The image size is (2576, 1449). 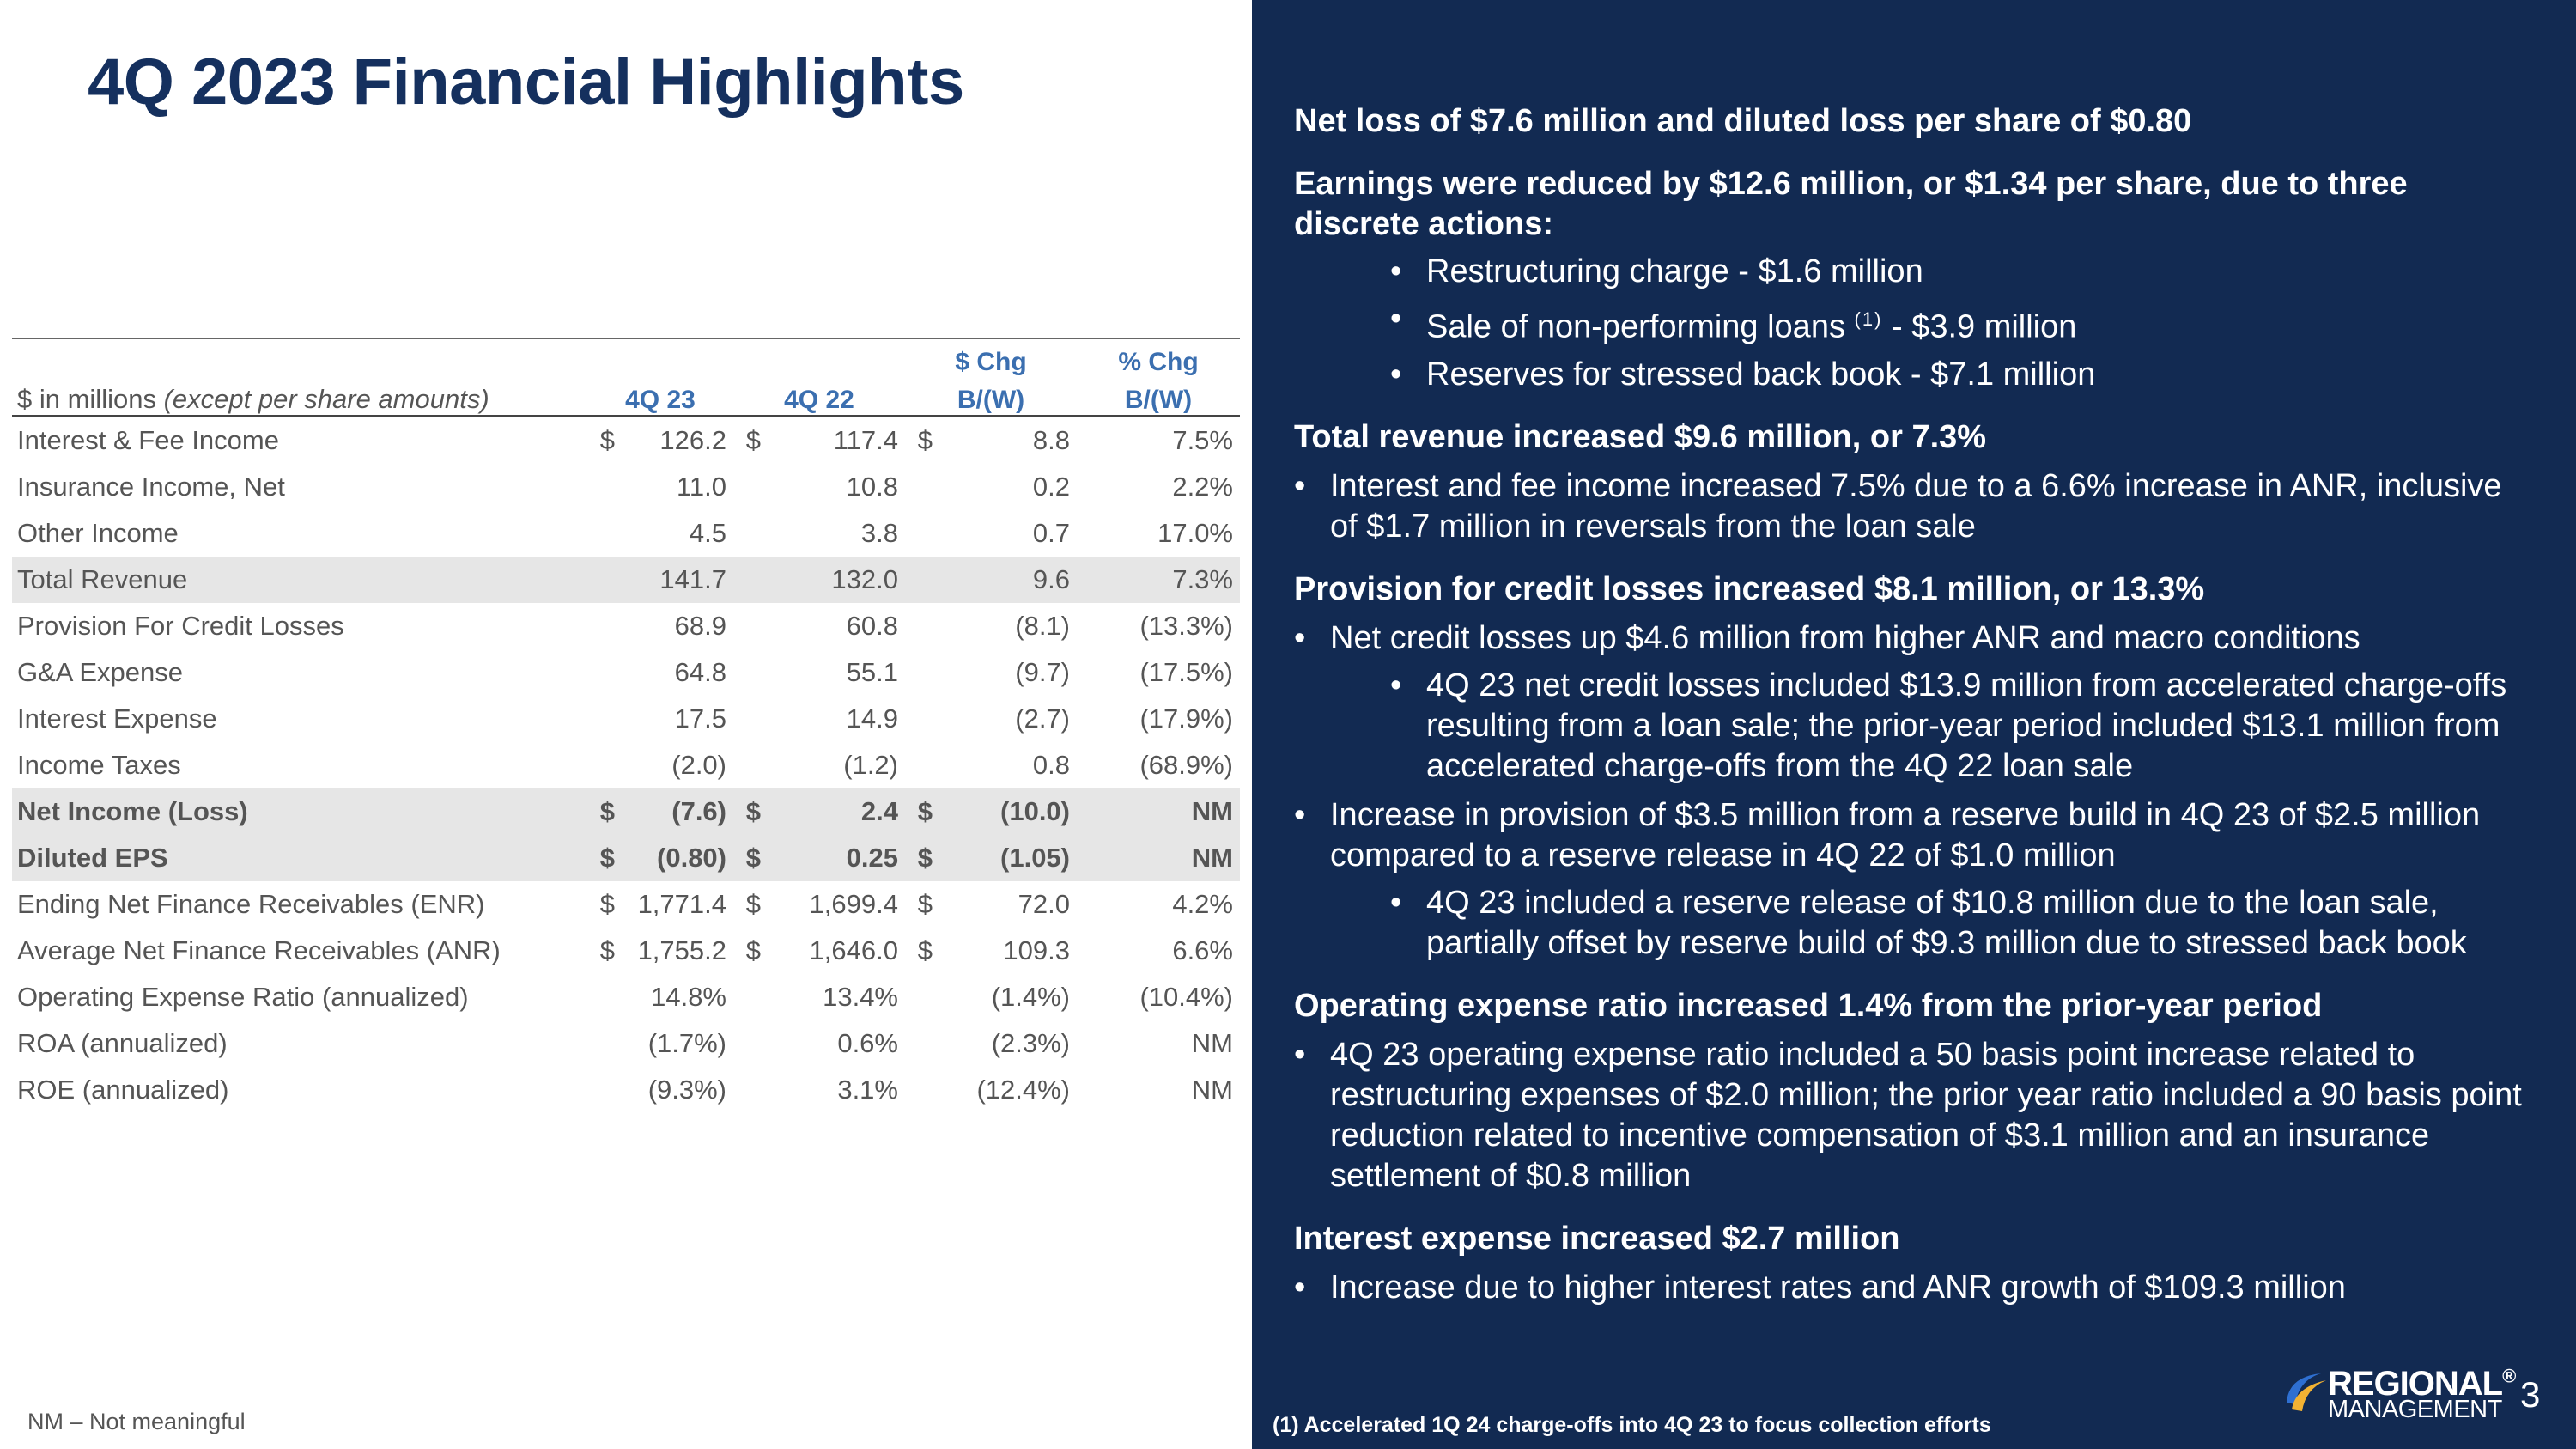 What do you see at coordinates (1044, 904) in the screenshot?
I see `value-chg: 72.0` at bounding box center [1044, 904].